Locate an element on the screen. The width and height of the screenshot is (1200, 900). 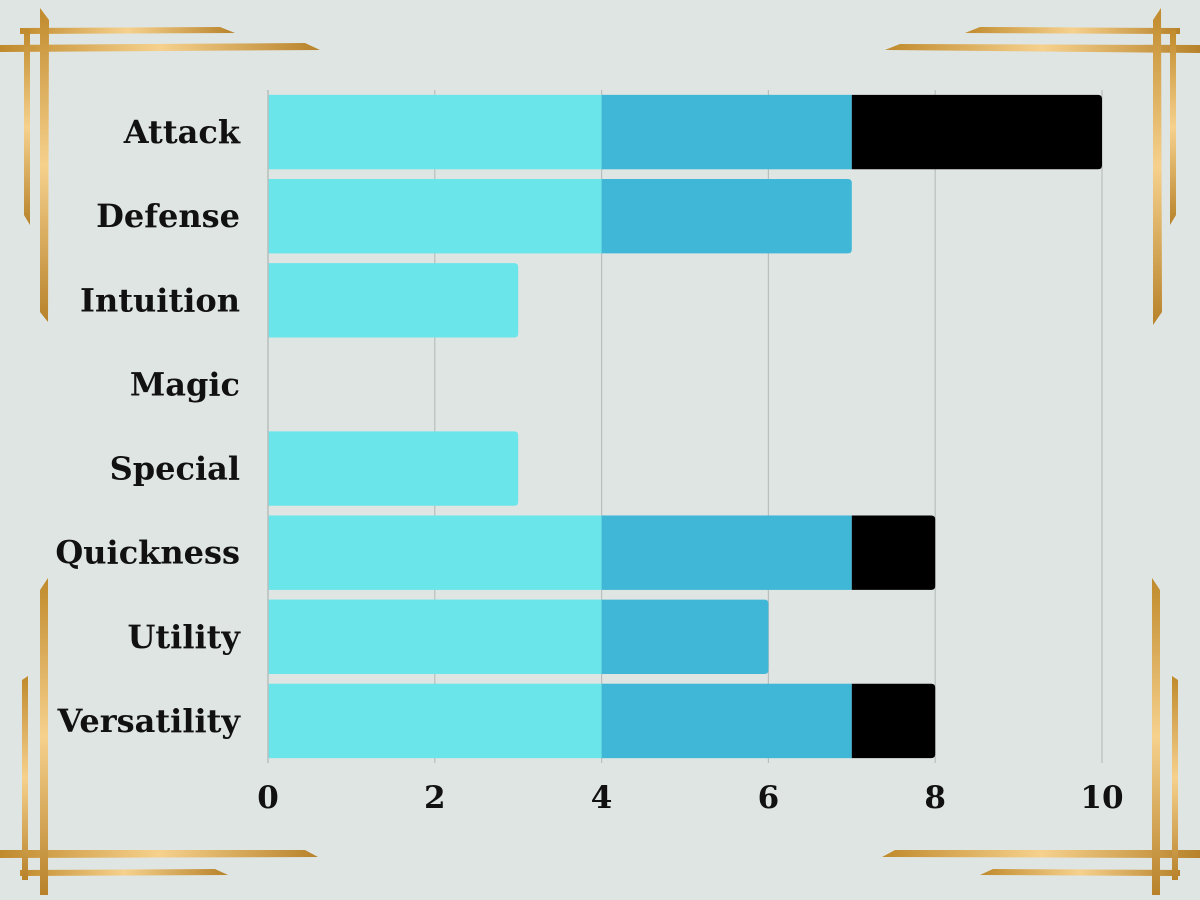
x-tick-label-6: 6 is located at coordinates (769, 798).